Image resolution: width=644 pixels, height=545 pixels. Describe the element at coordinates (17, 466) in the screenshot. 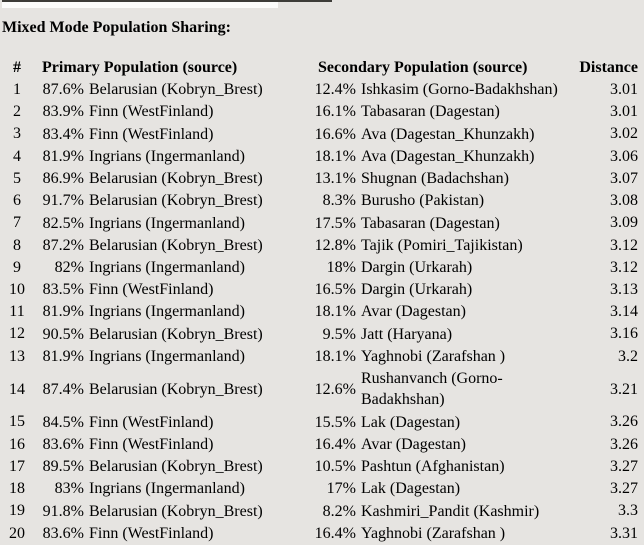

I see `rank-cell: 17` at that location.